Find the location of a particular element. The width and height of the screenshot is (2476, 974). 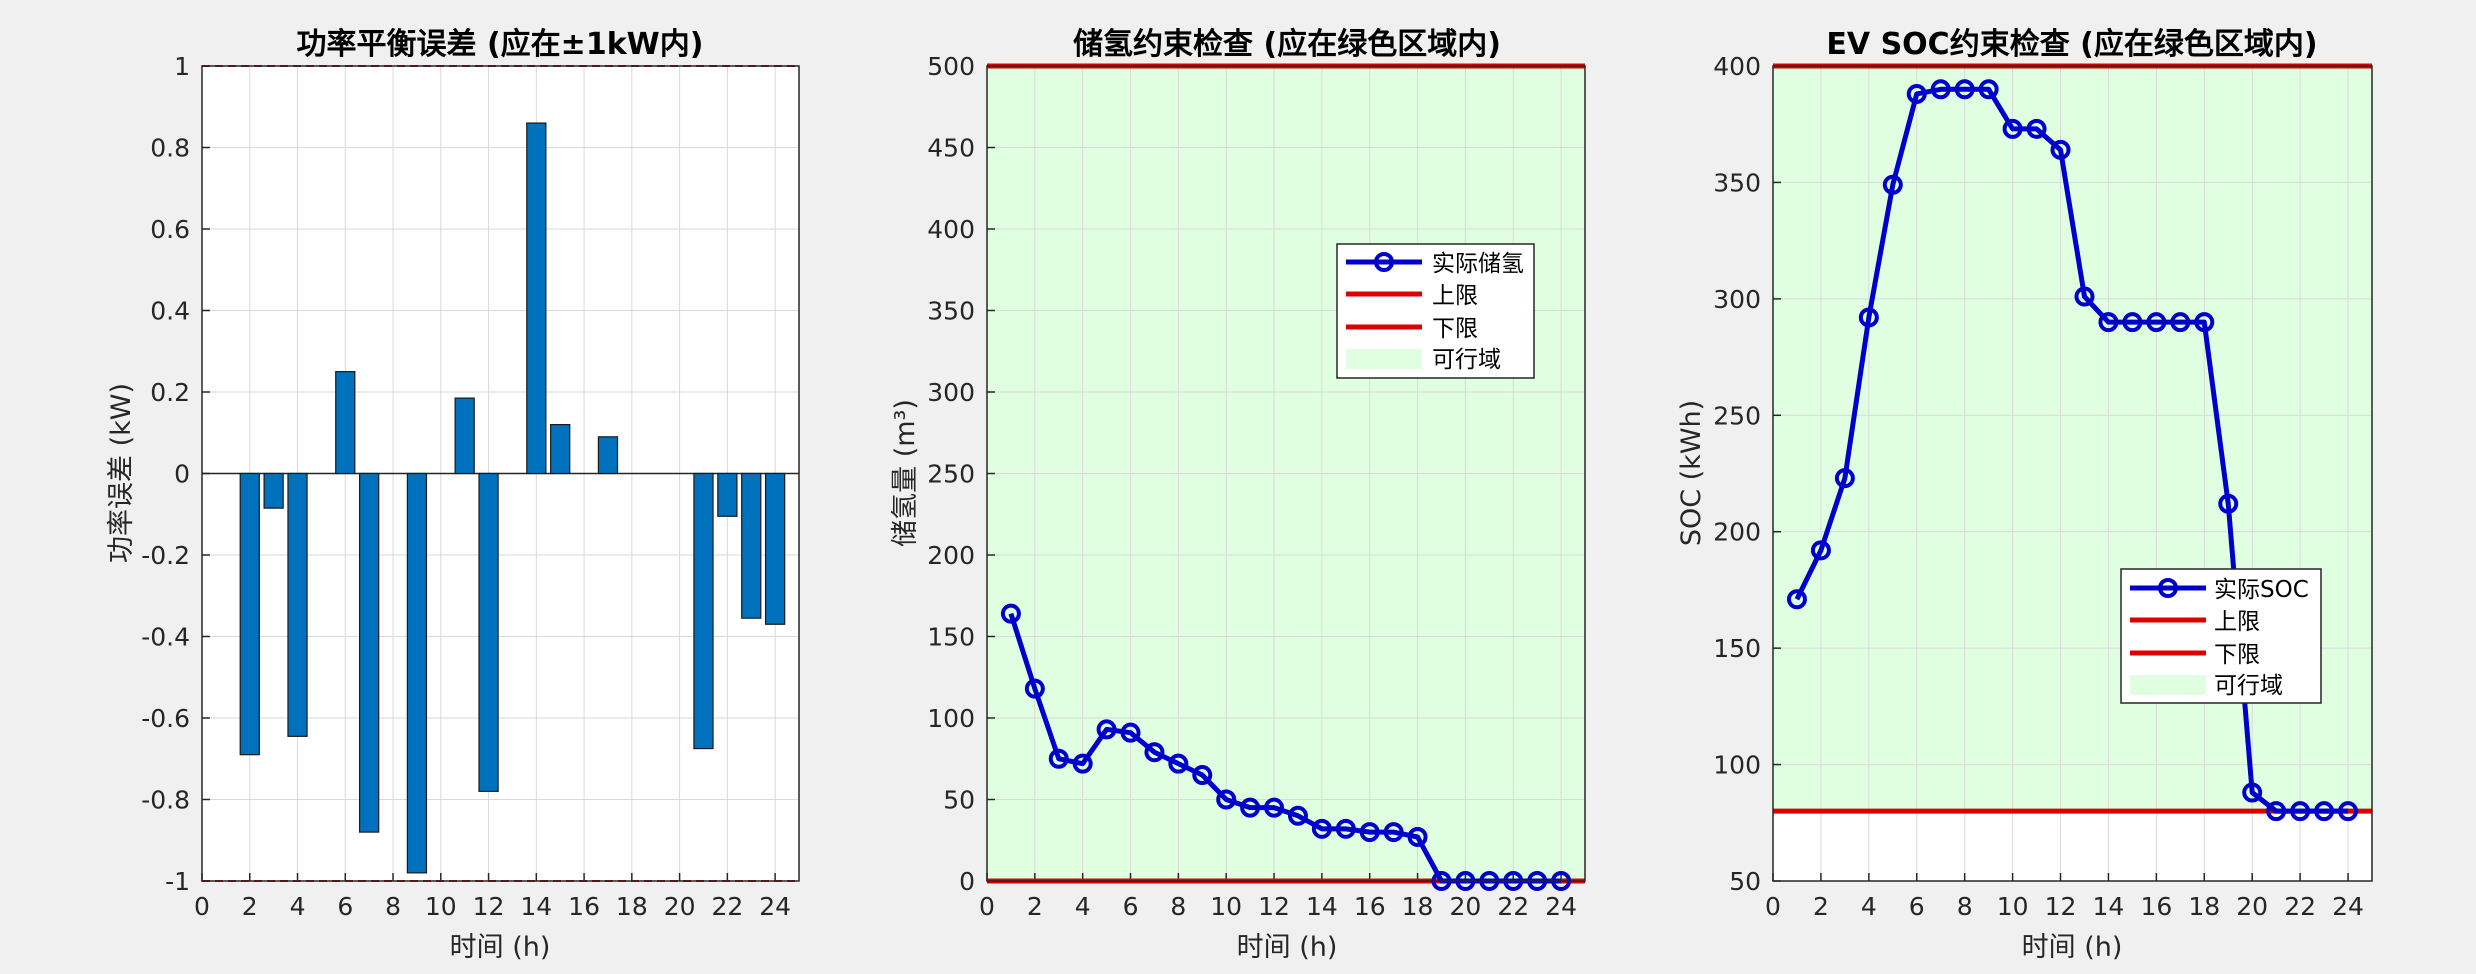

x-tick-label: 20 is located at coordinates (2252, 906).